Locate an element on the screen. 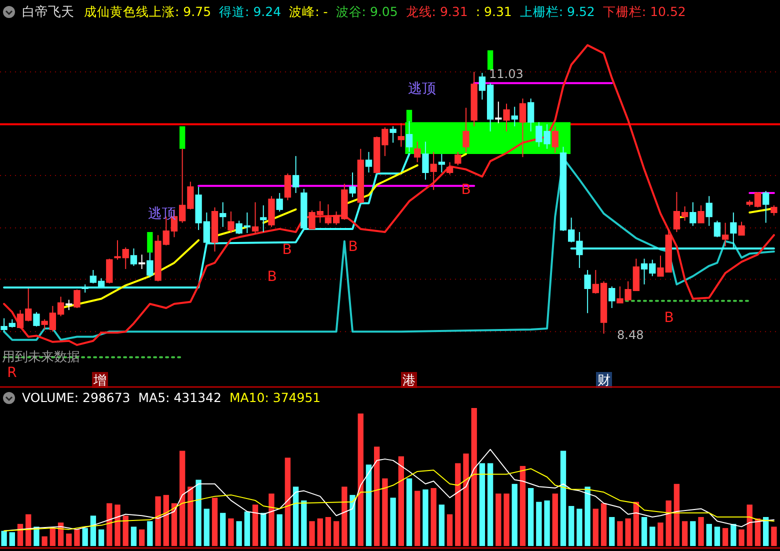  annotation: 逃顶 is located at coordinates (422, 88).